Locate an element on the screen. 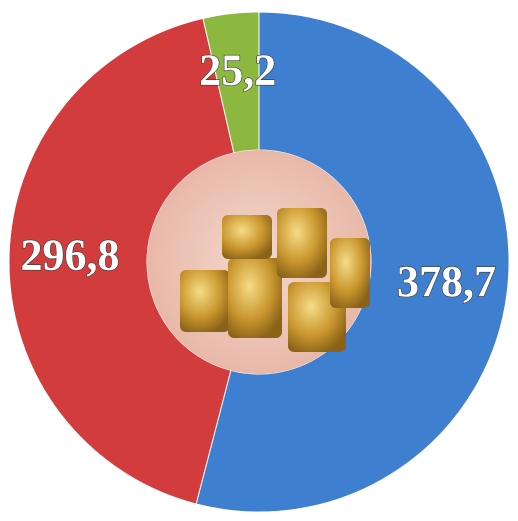 The width and height of the screenshot is (518, 521). data-label: 296,8 is located at coordinates (70, 254).